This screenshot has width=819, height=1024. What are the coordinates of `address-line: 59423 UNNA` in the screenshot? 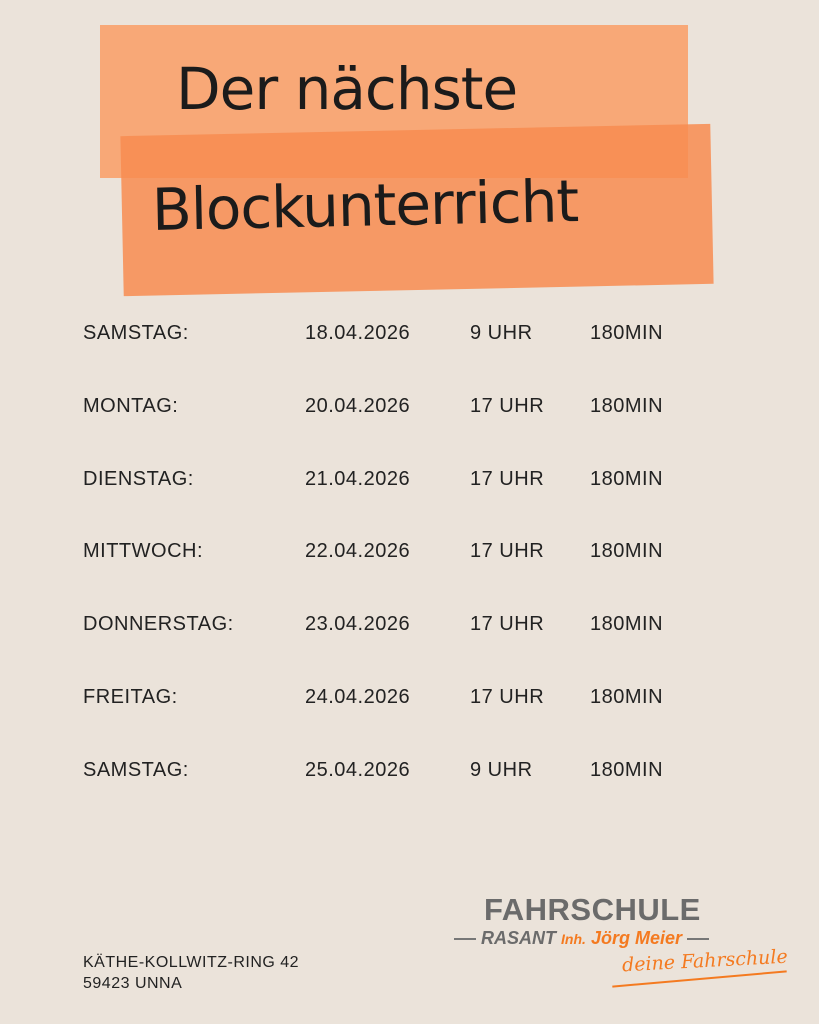 It's located at (133, 983).